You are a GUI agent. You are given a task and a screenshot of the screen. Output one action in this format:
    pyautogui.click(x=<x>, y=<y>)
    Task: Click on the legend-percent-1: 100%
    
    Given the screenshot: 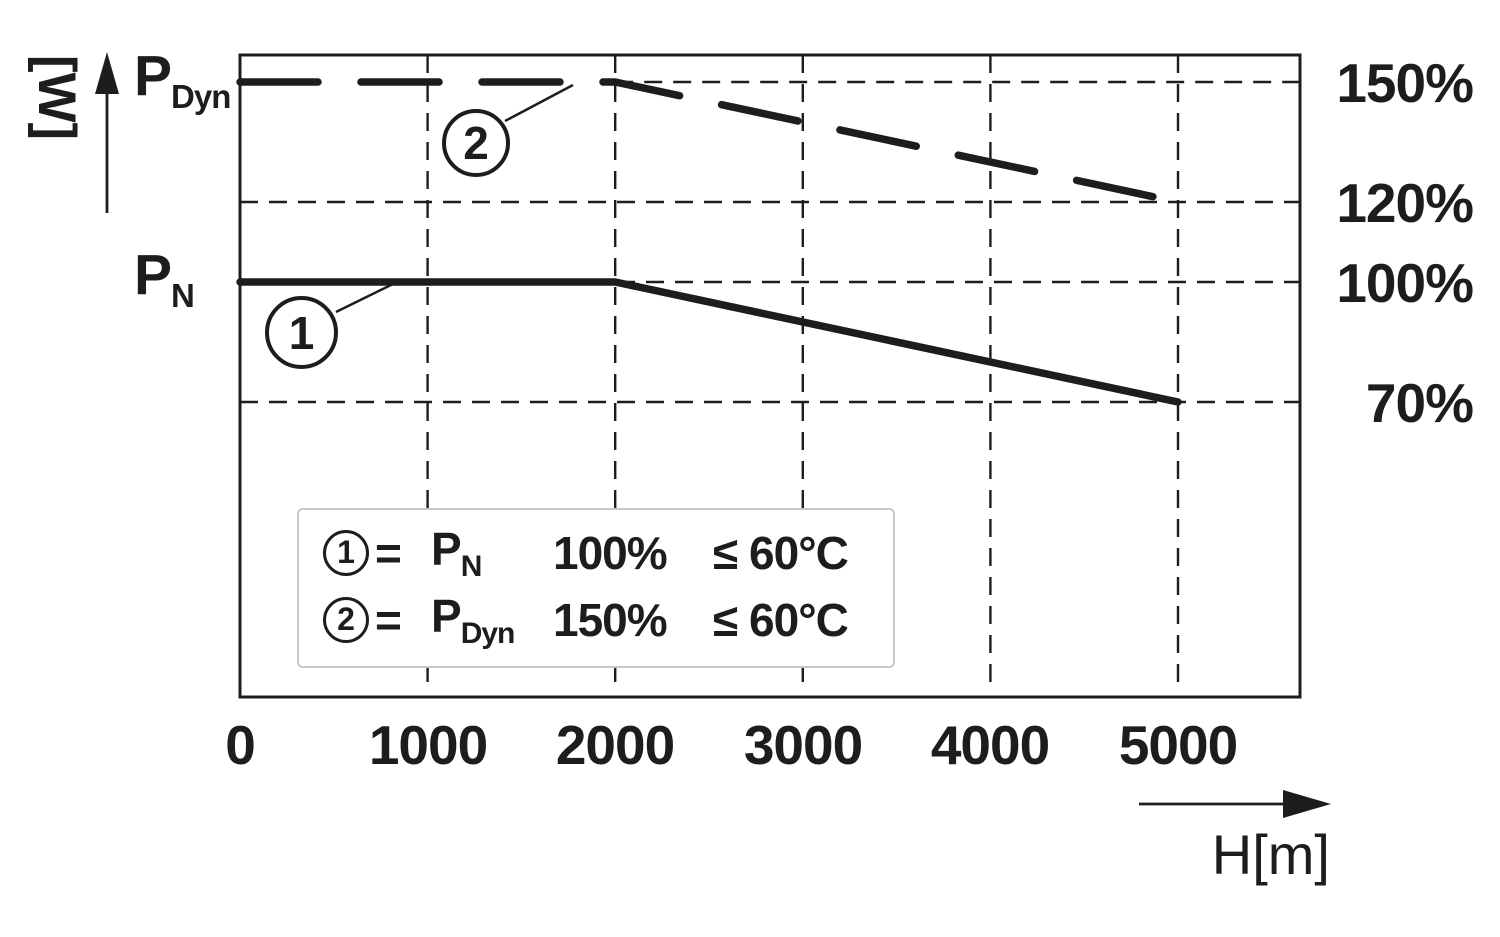 What is the action you would take?
    pyautogui.click(x=610, y=552)
    